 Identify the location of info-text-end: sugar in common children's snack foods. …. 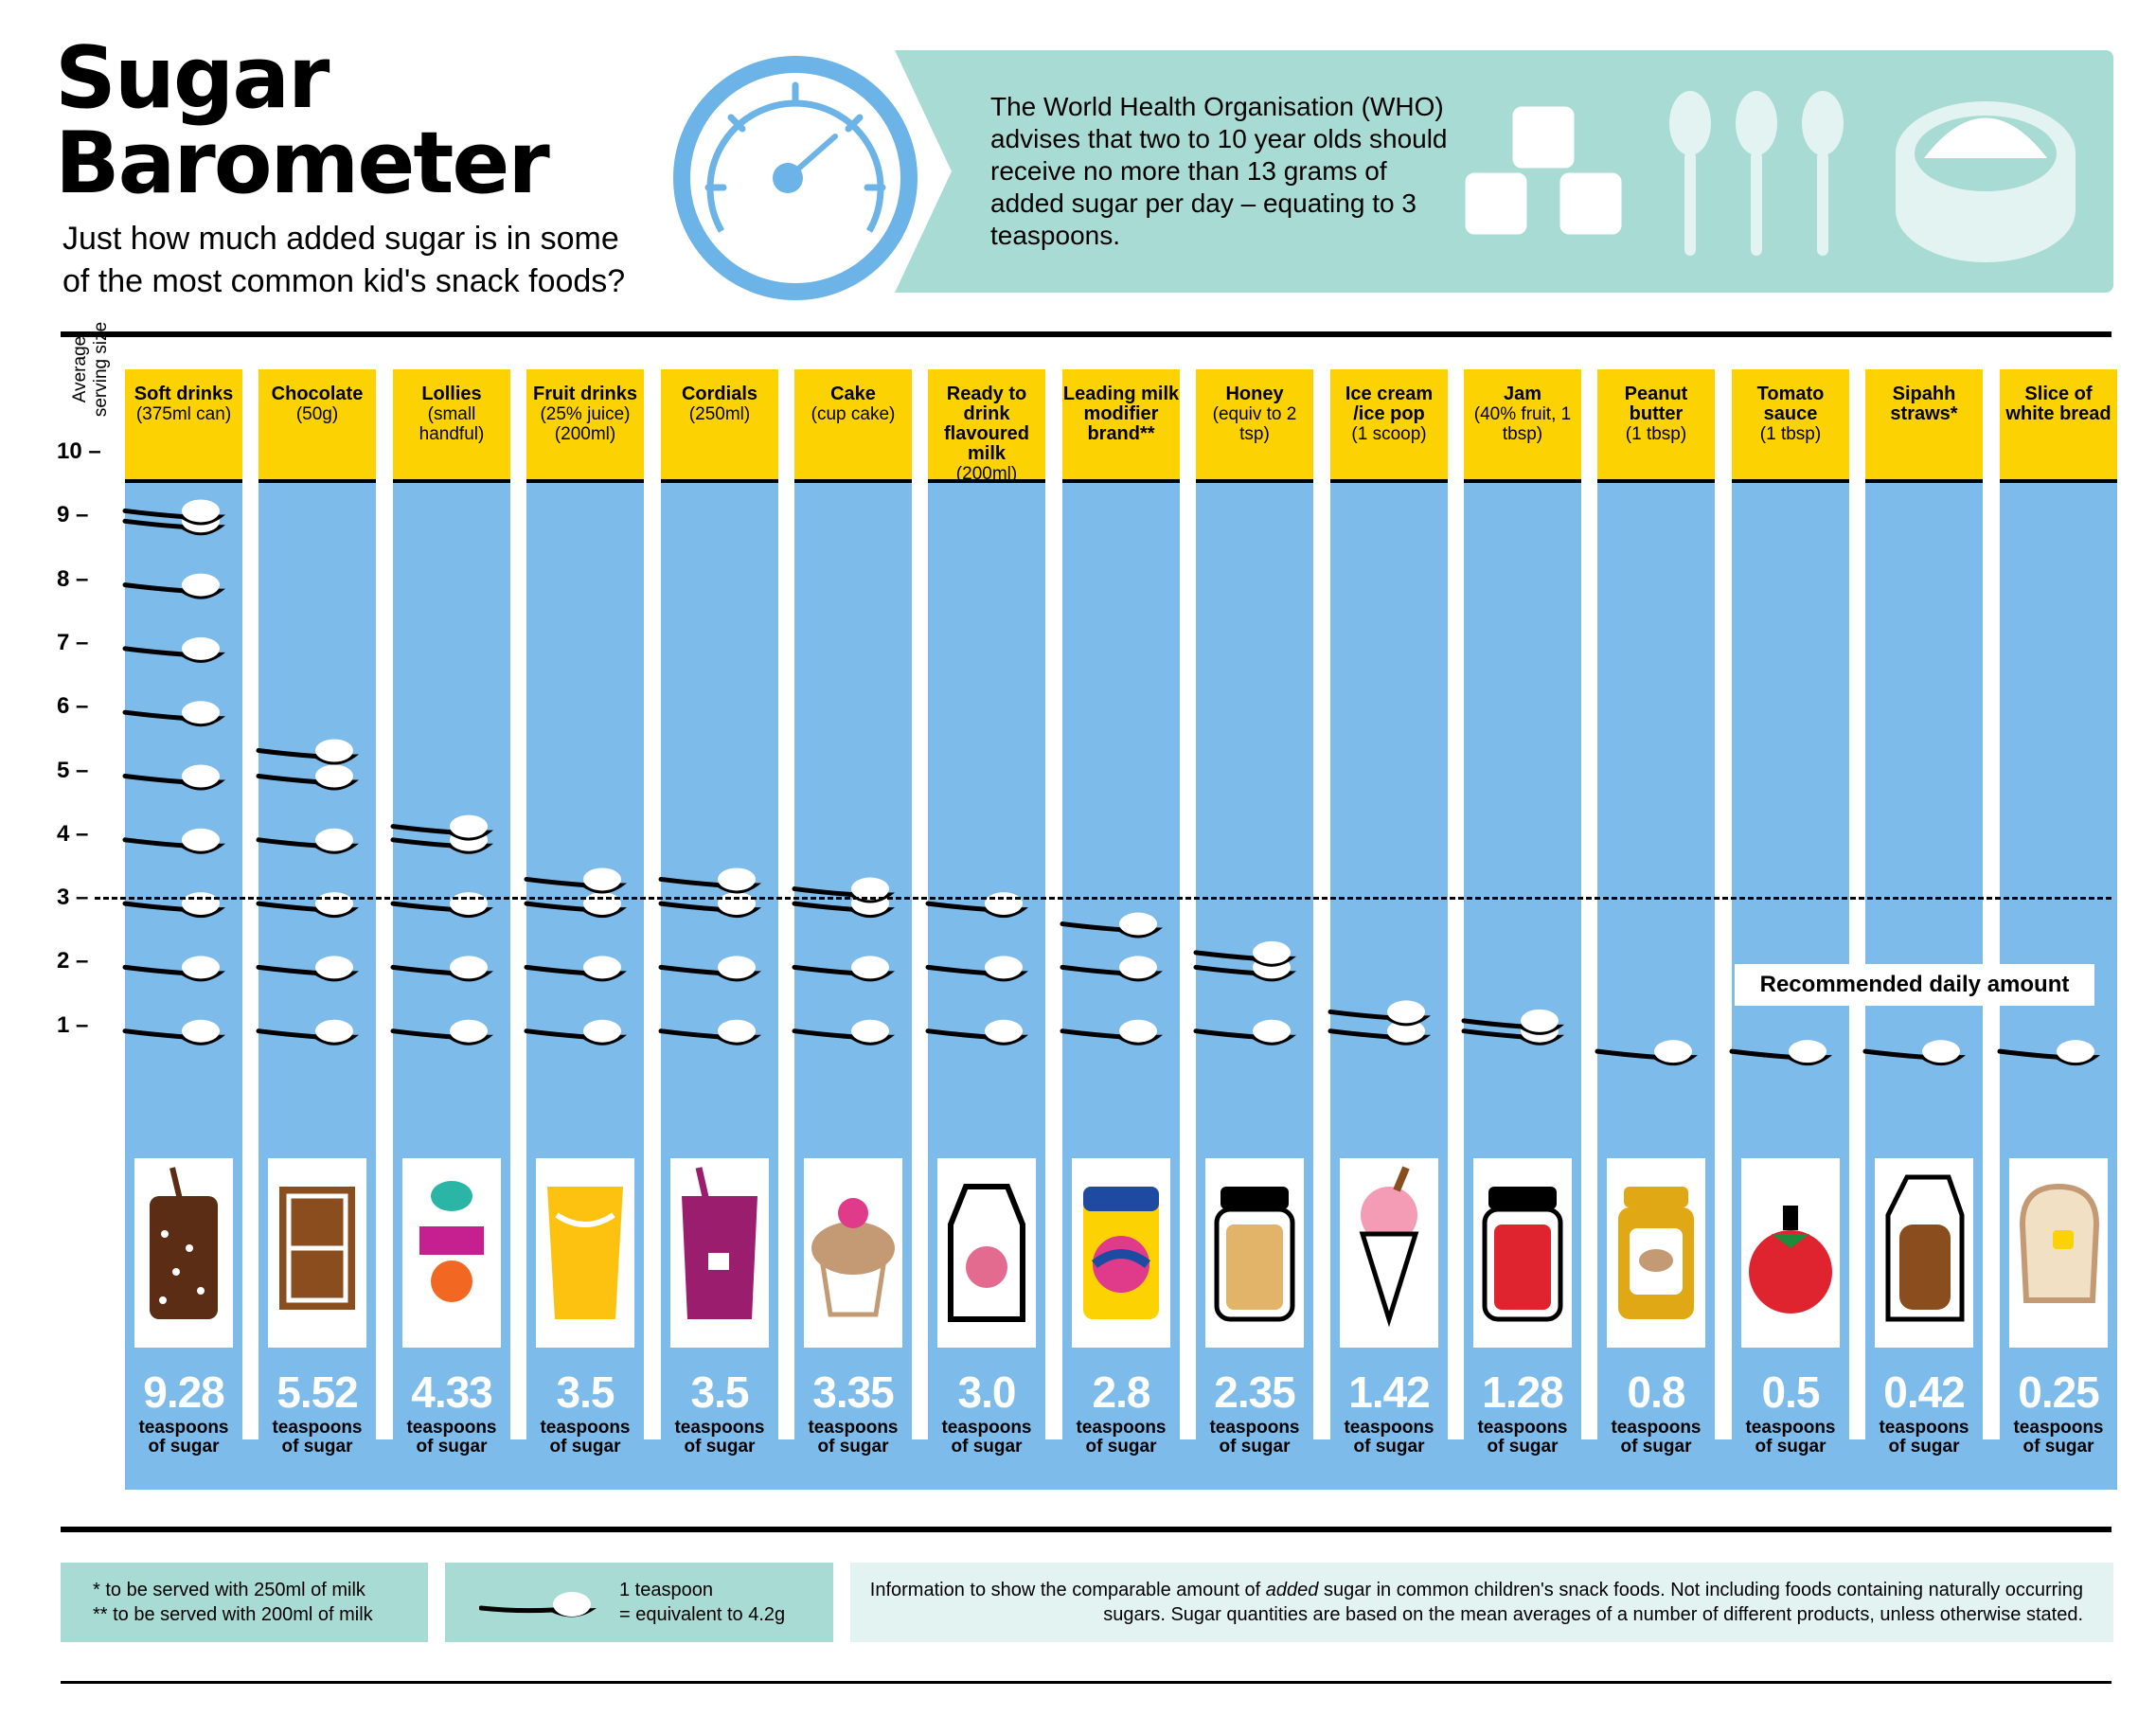
(1593, 1603).